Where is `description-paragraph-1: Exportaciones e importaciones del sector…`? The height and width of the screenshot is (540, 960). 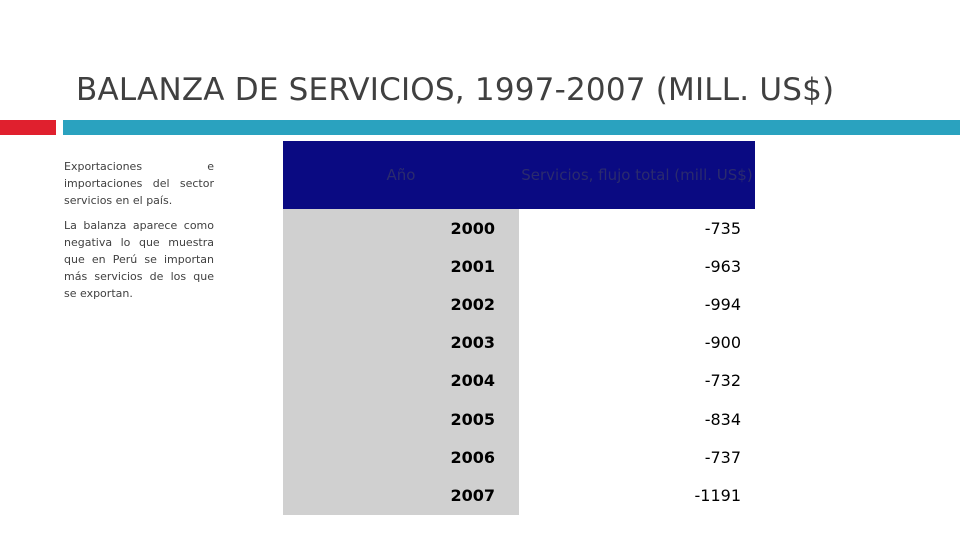
description-paragraph-1: Exportaciones e importaciones del sector… is located at coordinates (139, 183).